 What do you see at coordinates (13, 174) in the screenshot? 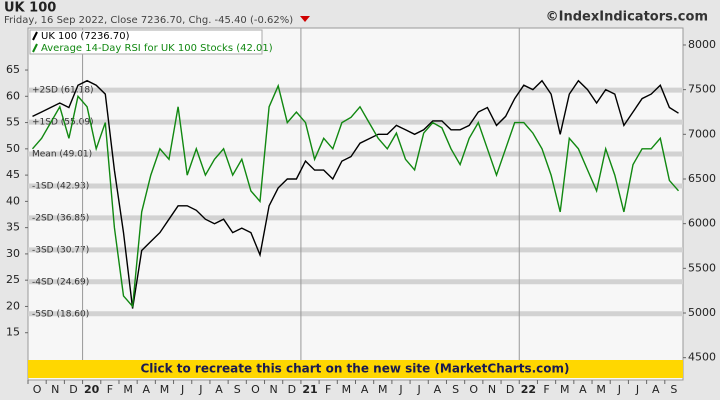
I see `y-tick-label: 45` at bounding box center [13, 174].